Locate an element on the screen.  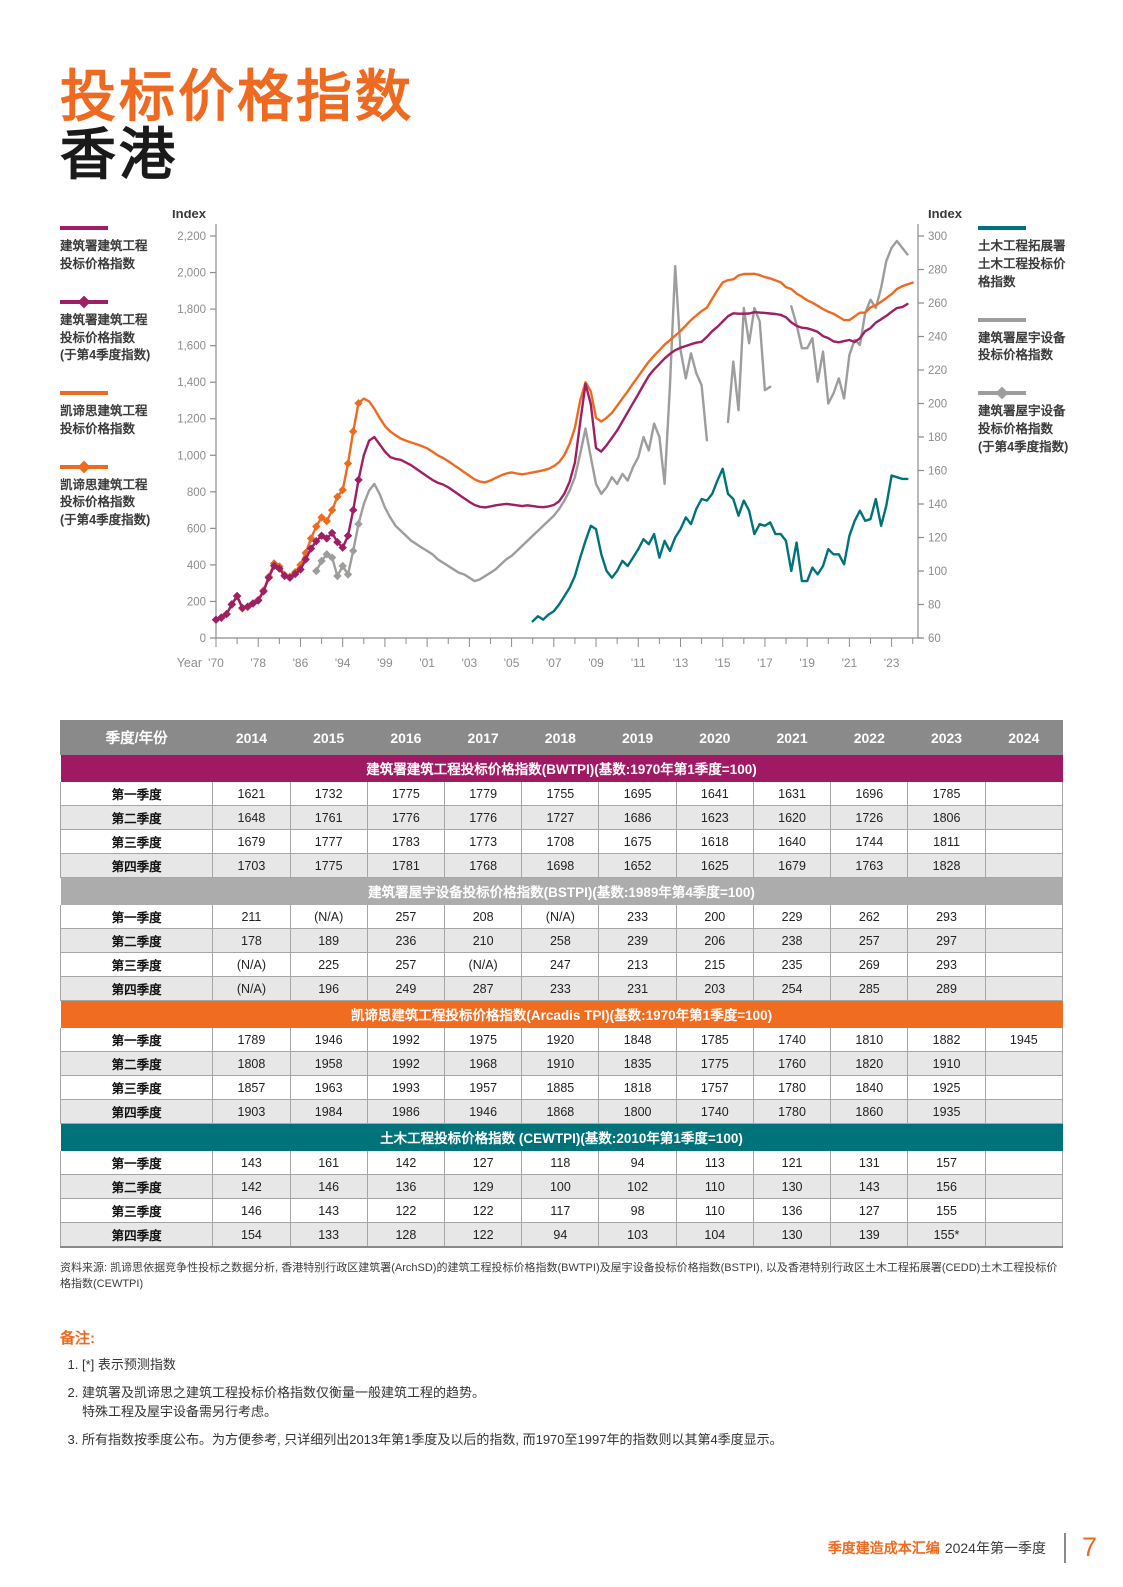
index-value-cell: 225 is located at coordinates (328, 965).